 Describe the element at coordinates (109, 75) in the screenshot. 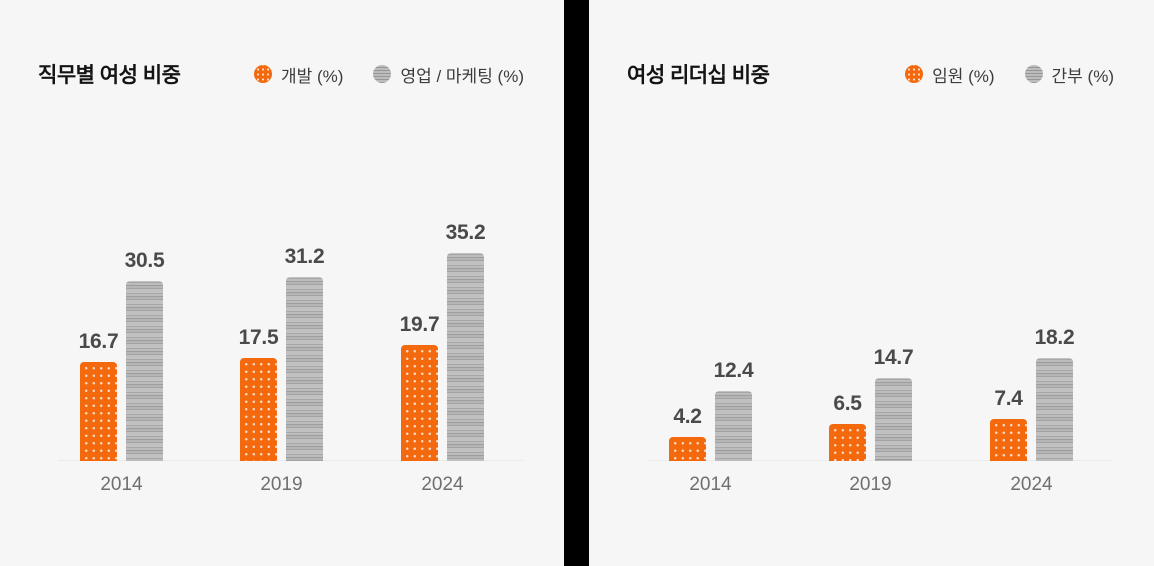

I see `chart-title: 직무별 여성 비중` at that location.